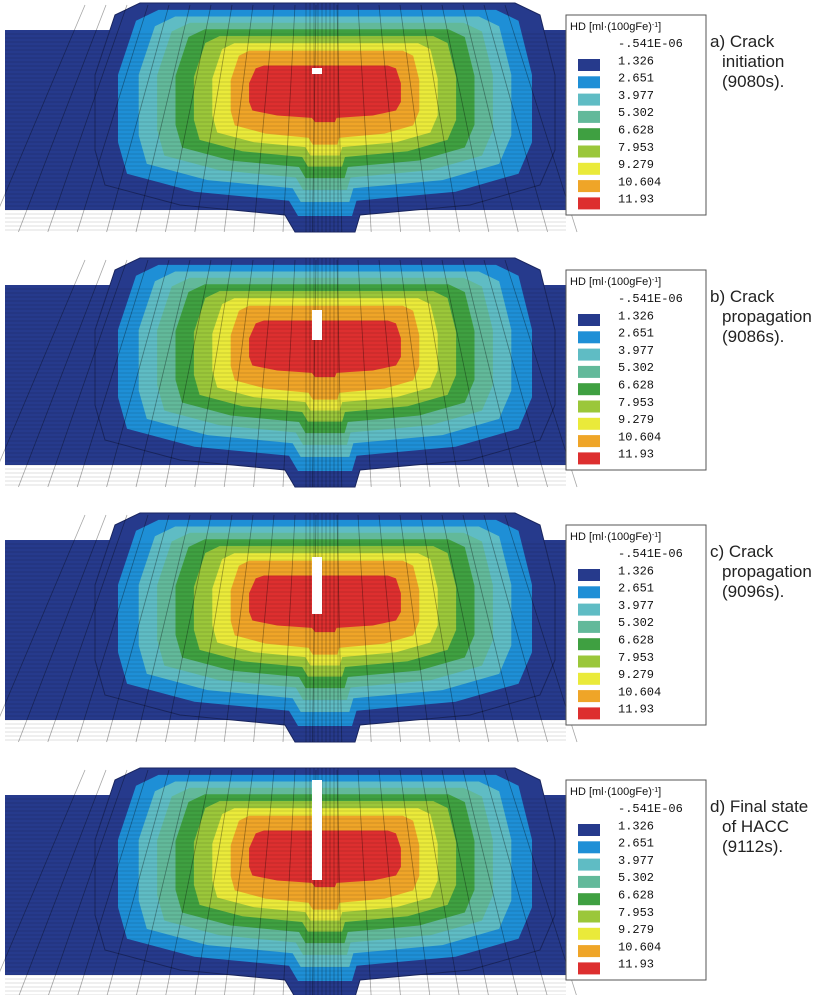 The width and height of the screenshot is (839, 995). Describe the element at coordinates (636, 641) in the screenshot. I see `legend-label: 6.628` at that location.